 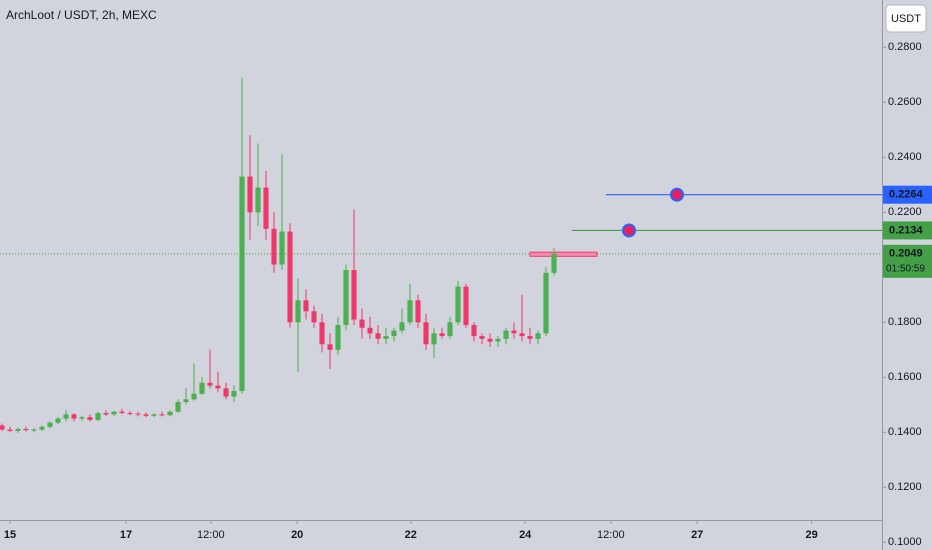 What do you see at coordinates (905, 432) in the screenshot?
I see `y-tick-label: 0.1400` at bounding box center [905, 432].